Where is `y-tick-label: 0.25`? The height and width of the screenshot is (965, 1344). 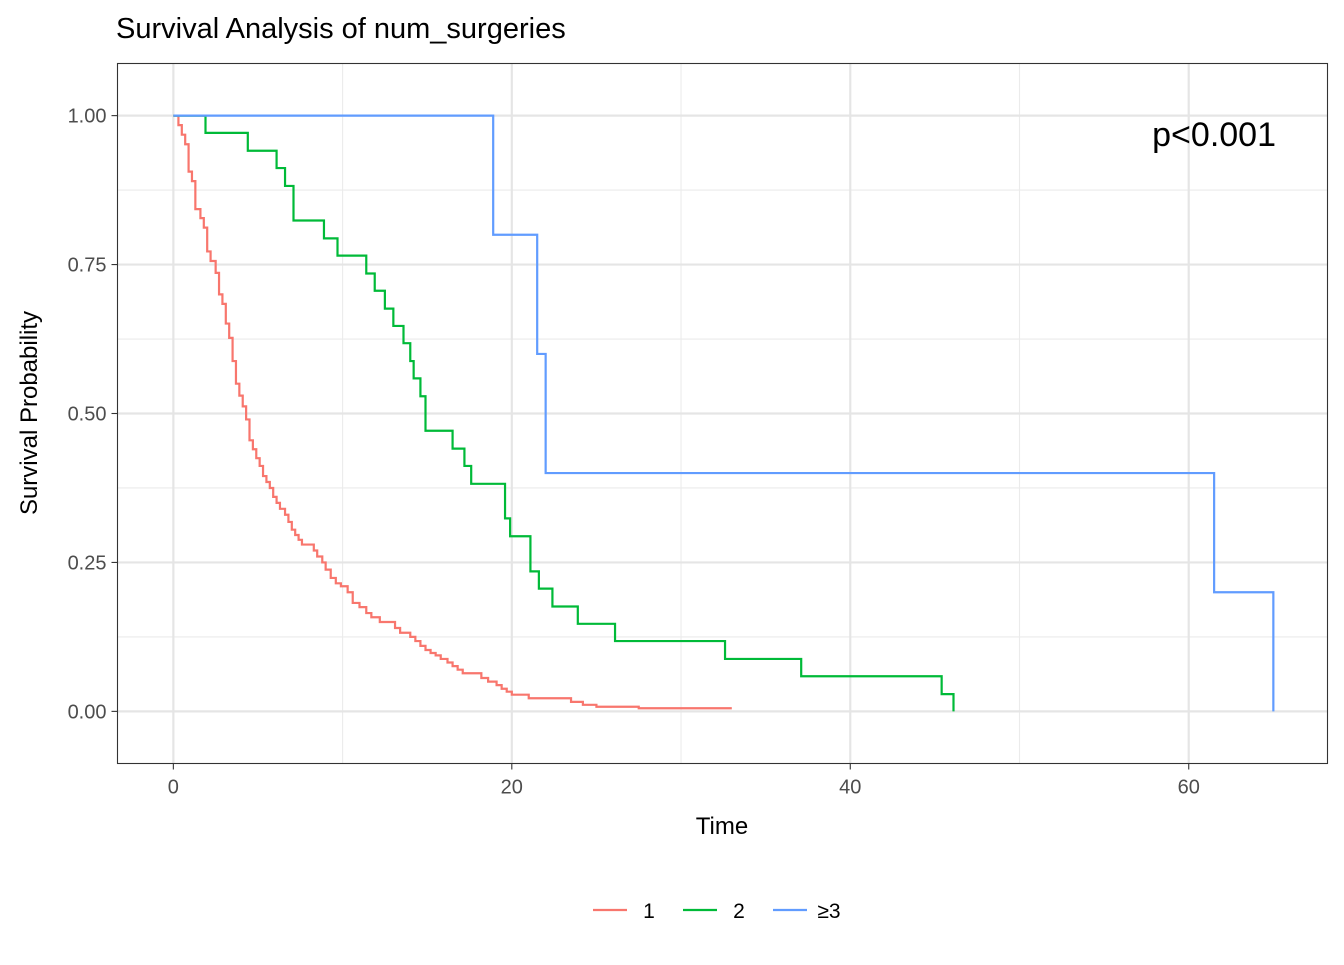
y-tick-label: 0.25 is located at coordinates (87, 563).